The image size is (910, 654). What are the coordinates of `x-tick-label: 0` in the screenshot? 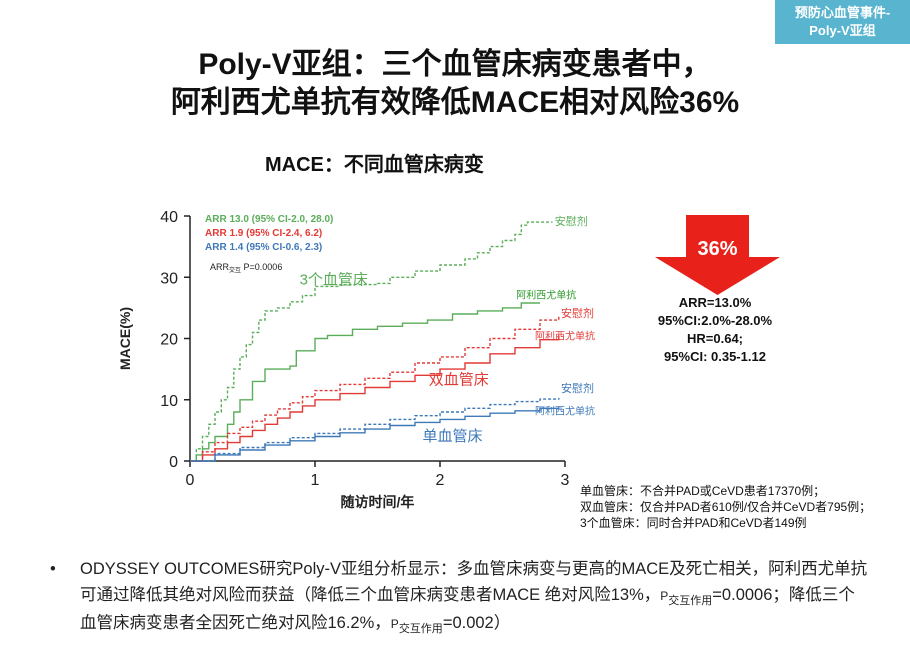 It's located at (190, 480).